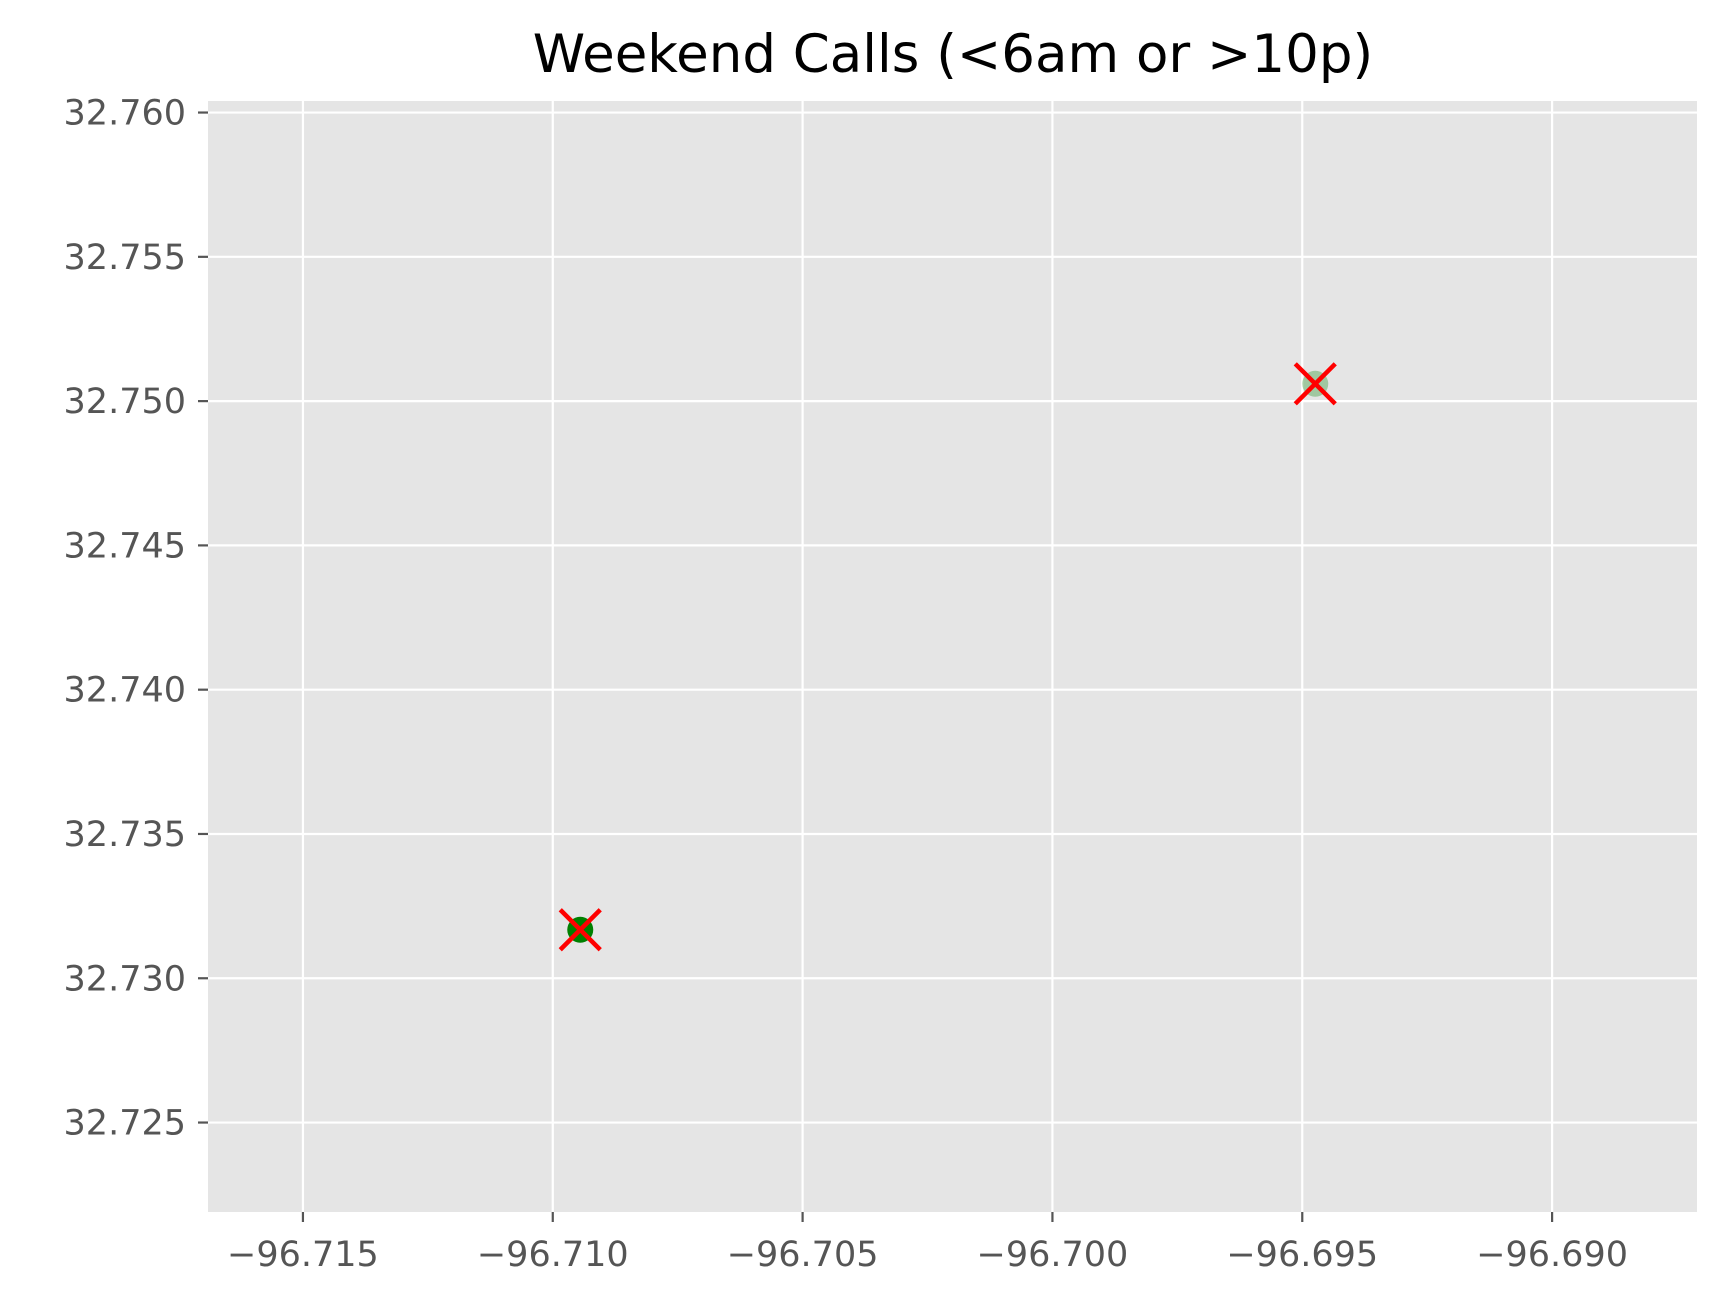  Describe the element at coordinates (125, 835) in the screenshot. I see `y-tick-label: 32.735` at that location.